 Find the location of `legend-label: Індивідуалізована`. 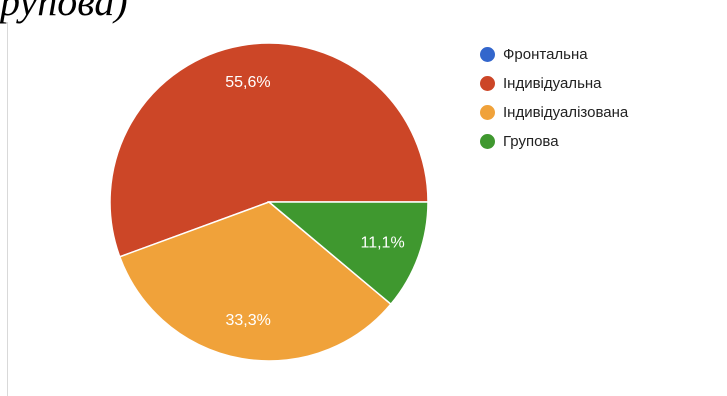

legend-label: Індивідуалізована is located at coordinates (566, 112).